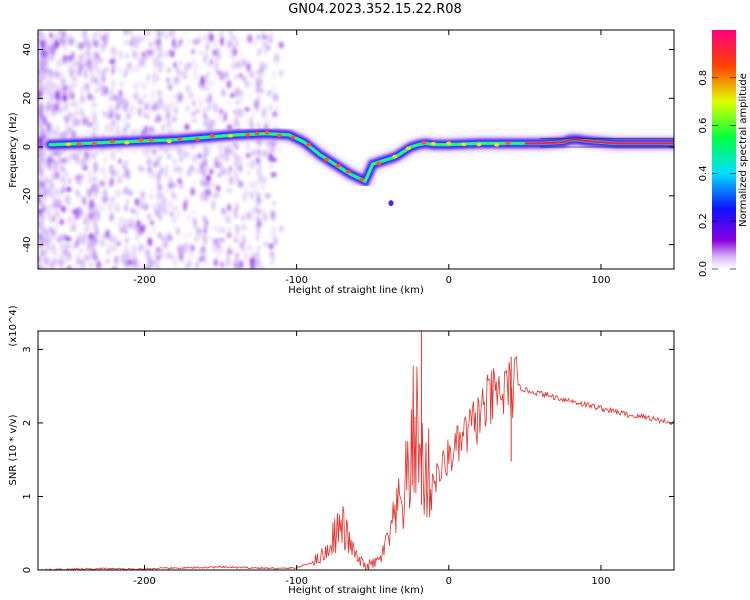  I want to click on spectrogram-y-tick-label: -40, so click(27, 244).